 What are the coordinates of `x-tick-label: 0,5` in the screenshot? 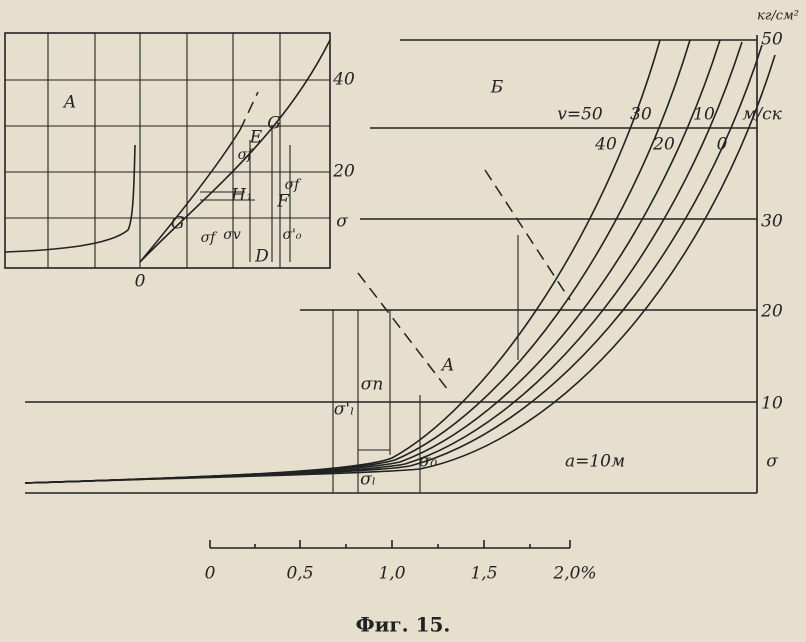 It's located at (299, 574).